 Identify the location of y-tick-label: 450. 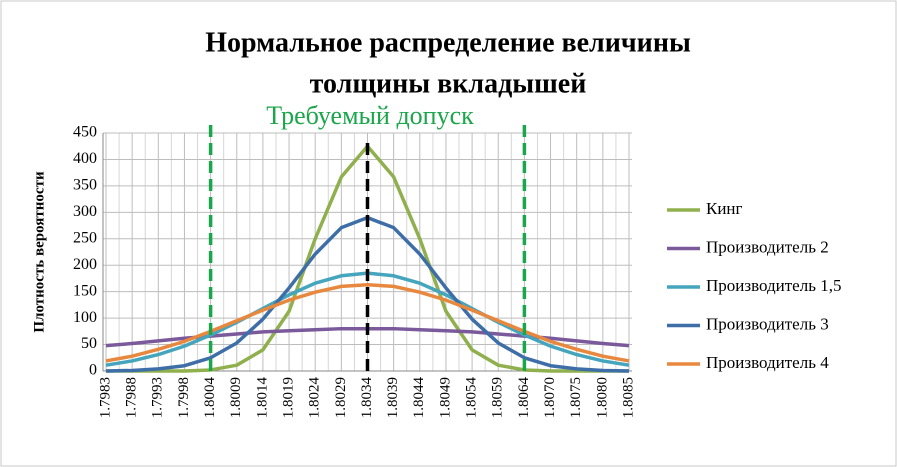
(85, 132).